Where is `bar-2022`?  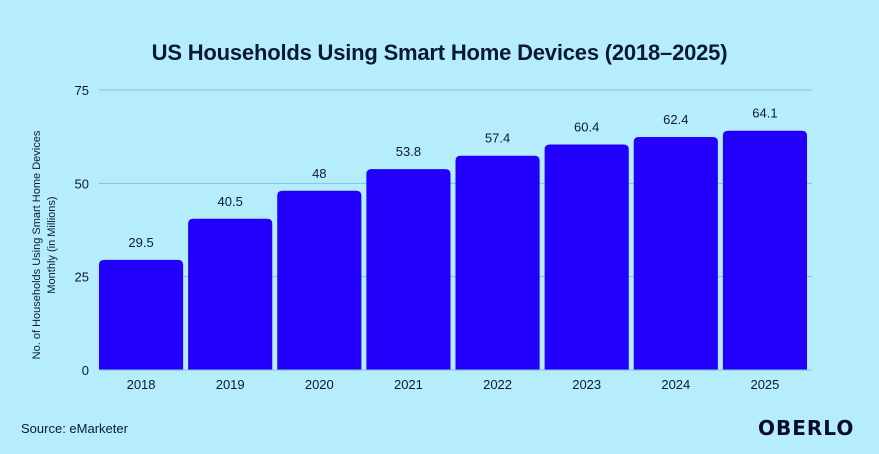
bar-2022 is located at coordinates (497, 262).